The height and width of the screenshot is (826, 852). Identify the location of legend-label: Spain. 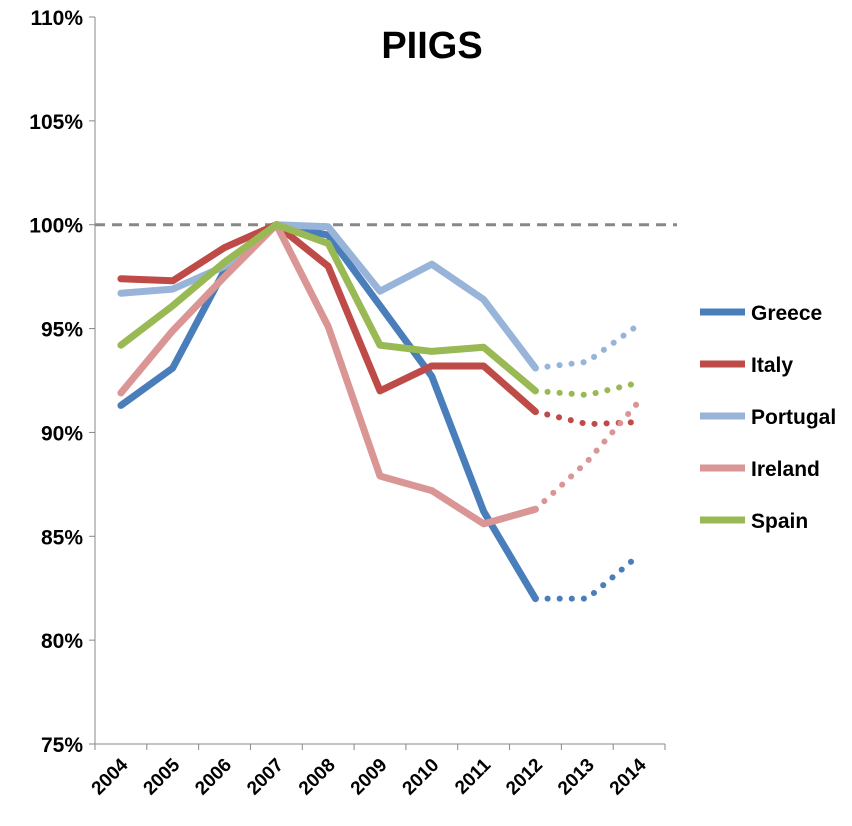
(779, 521).